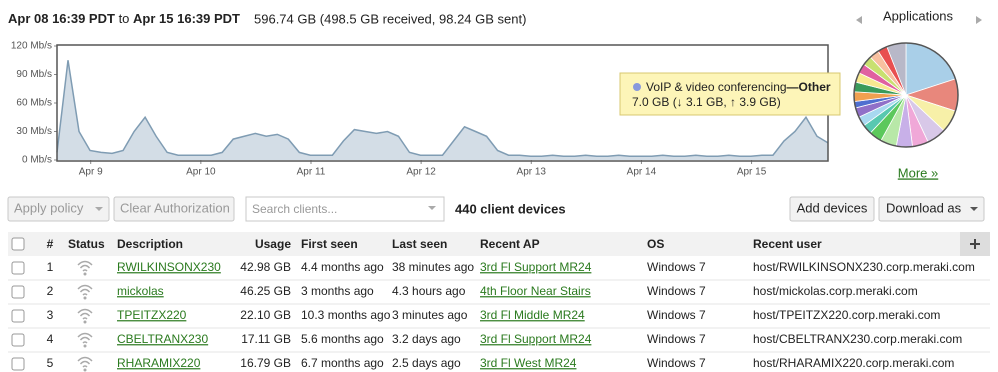 This screenshot has width=998, height=372. I want to click on add-devices-label: Add devices, so click(832, 207).